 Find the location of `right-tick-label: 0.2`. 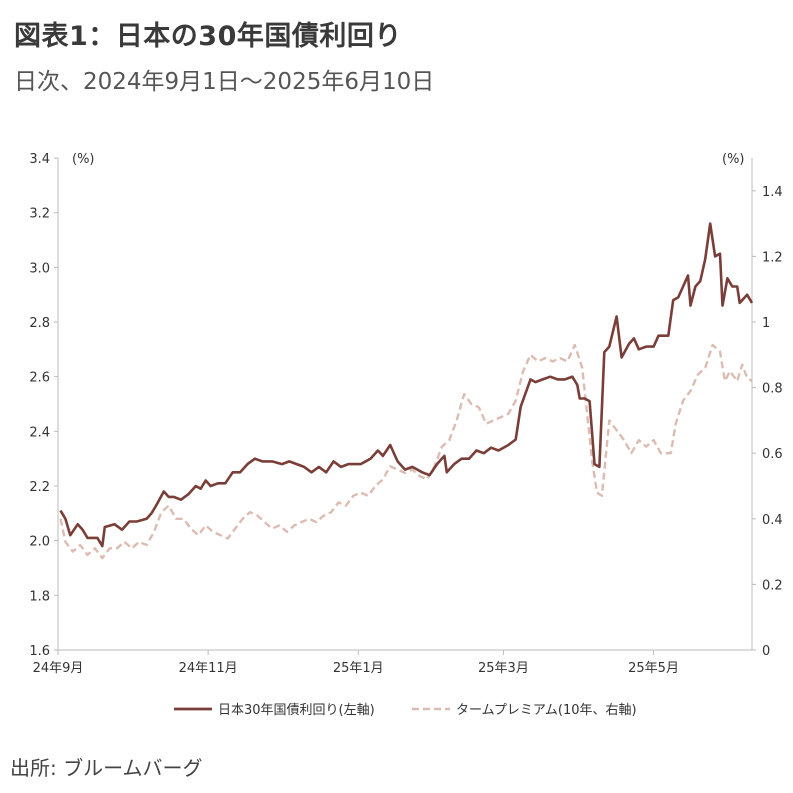

right-tick-label: 0.2 is located at coordinates (772, 585).